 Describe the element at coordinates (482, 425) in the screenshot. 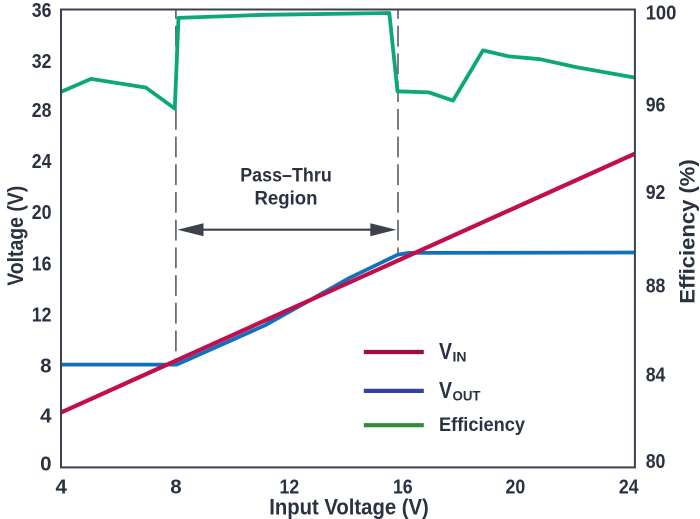

I see `svg-text: Efficiency` at that location.